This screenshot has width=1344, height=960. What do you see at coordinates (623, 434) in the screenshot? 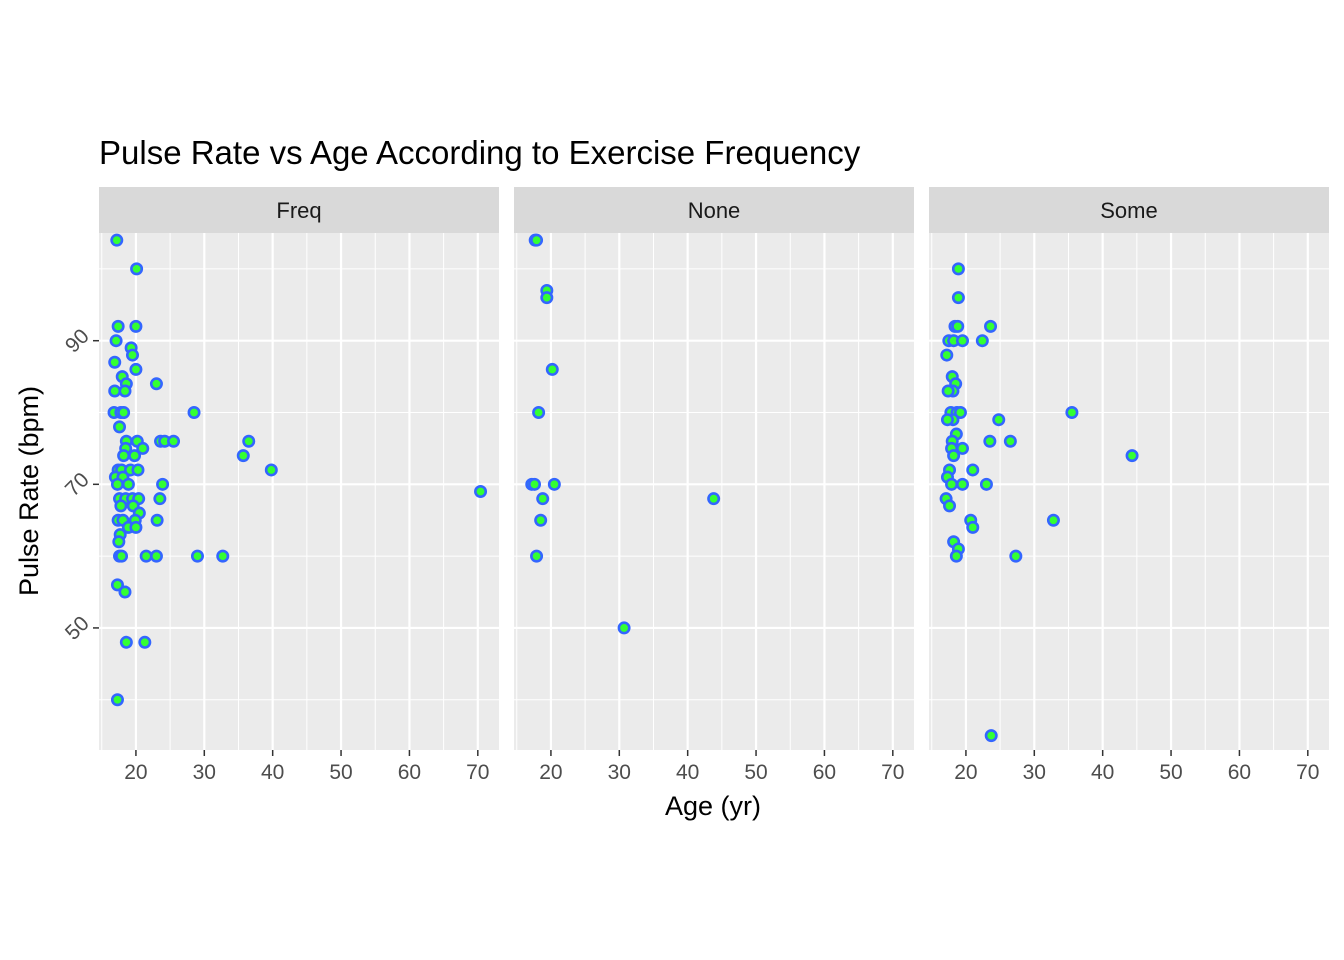
I see `points-none` at bounding box center [623, 434].